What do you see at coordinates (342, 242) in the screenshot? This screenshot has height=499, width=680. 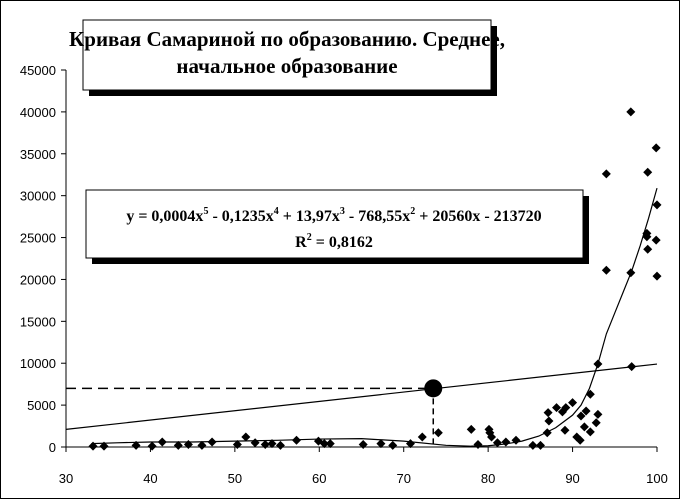 I see `equation-part: = 0,8162` at bounding box center [342, 242].